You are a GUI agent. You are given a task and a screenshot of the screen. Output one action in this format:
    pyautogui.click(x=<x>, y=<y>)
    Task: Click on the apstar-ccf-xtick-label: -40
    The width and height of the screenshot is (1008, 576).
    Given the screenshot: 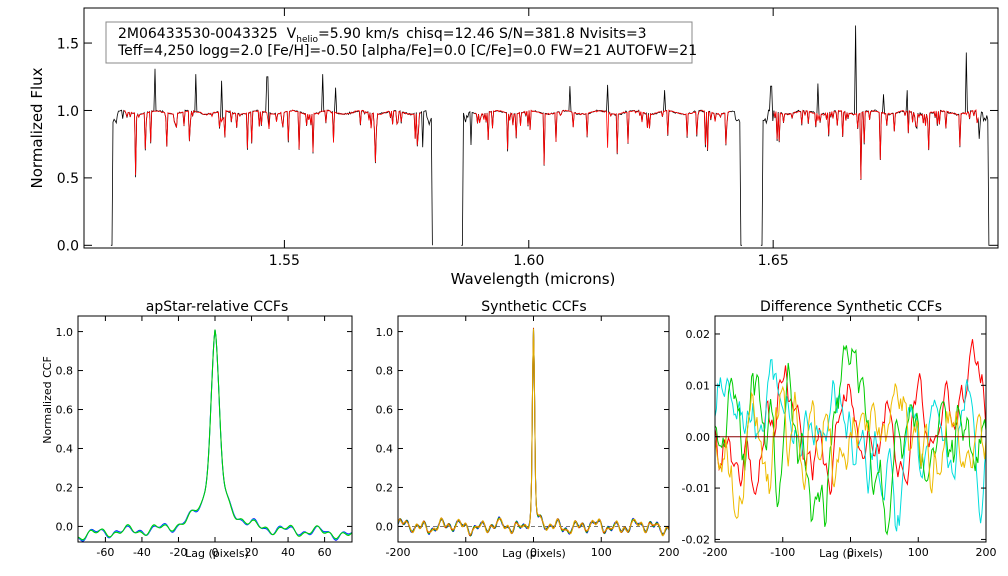 What is the action you would take?
    pyautogui.click(x=142, y=552)
    